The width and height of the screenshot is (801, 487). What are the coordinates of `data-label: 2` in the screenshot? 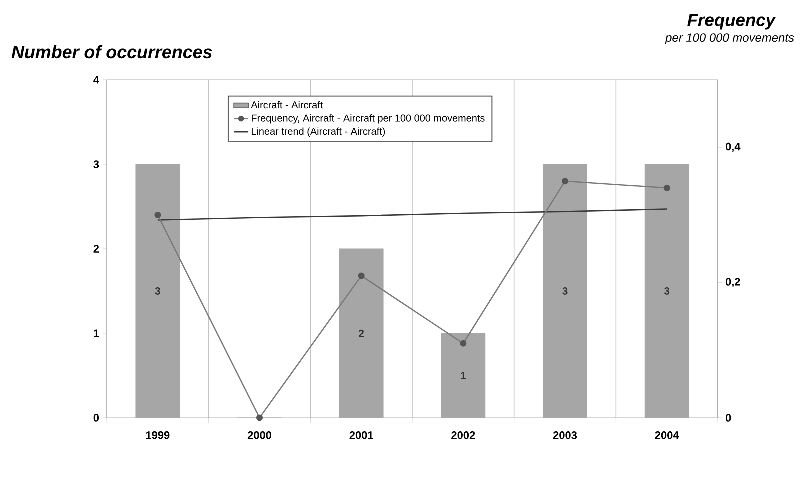 It's located at (361, 334).